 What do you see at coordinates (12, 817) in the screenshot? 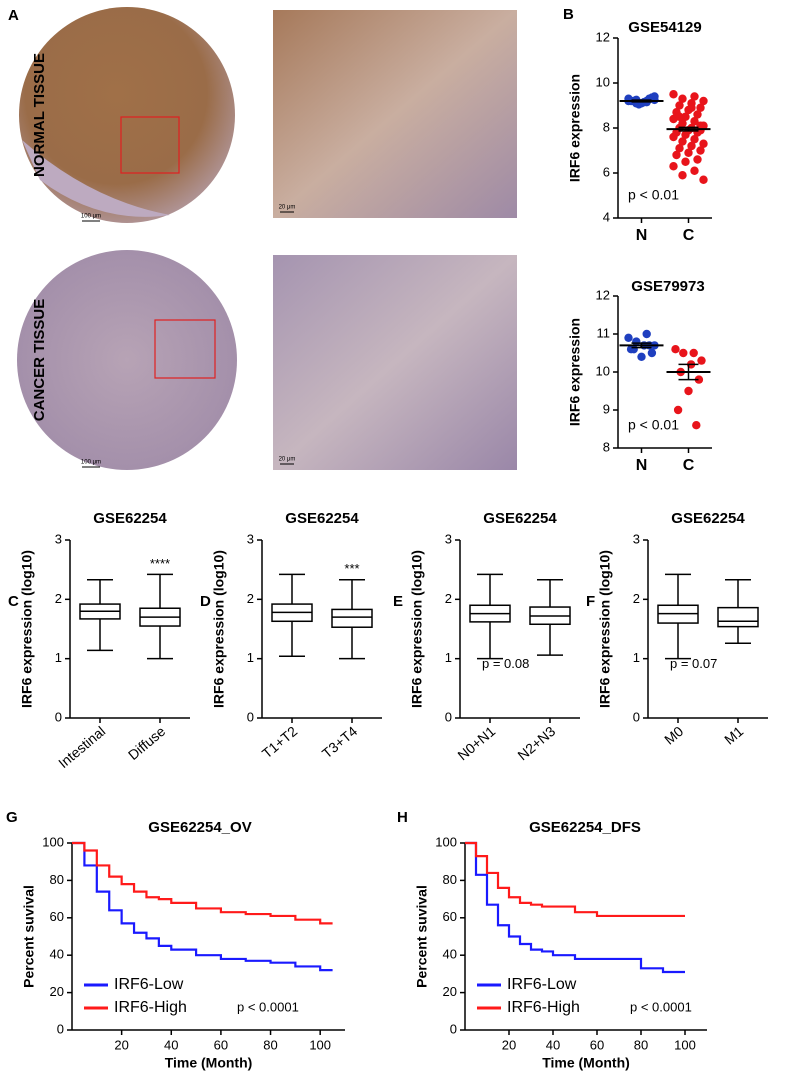
I see `panel-label: G` at bounding box center [12, 817].